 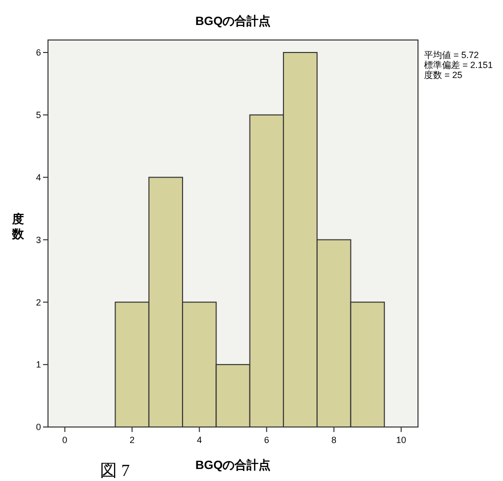 I want to click on y-tick-label: 1, so click(x=38, y=365).